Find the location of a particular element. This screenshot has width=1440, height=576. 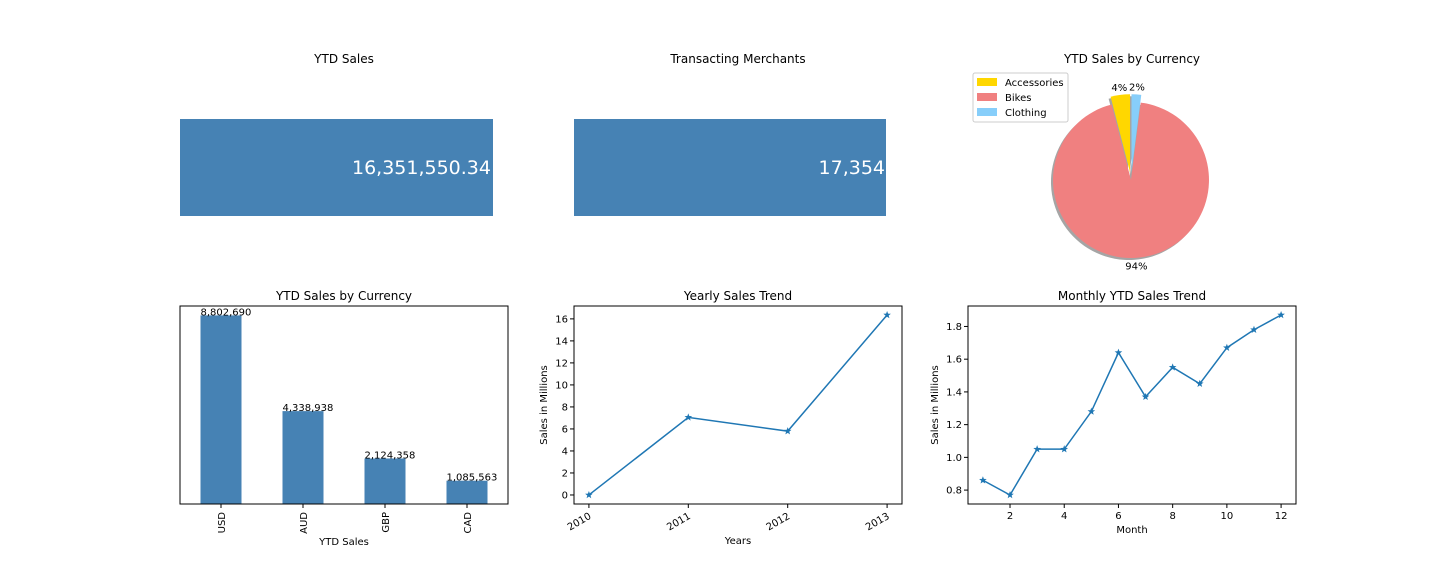

pie-slice-clothing is located at coordinates (1136, 133).